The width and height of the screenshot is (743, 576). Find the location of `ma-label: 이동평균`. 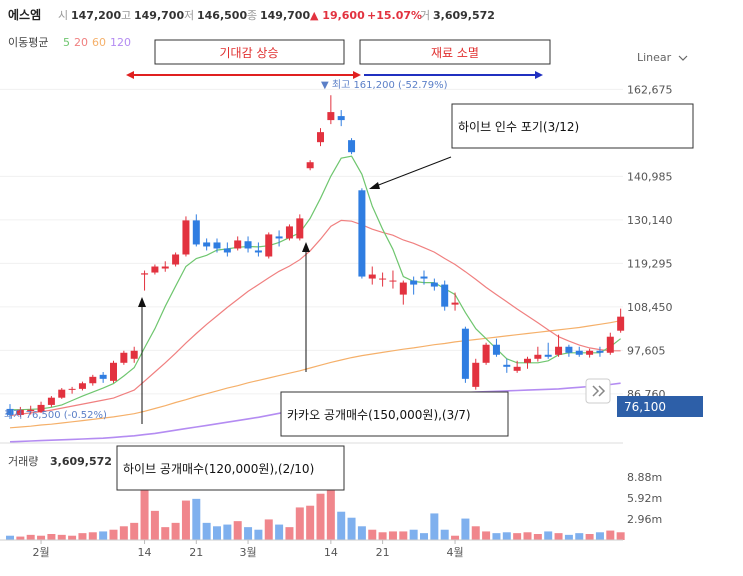

ma-label: 이동평균 is located at coordinates (28, 42).